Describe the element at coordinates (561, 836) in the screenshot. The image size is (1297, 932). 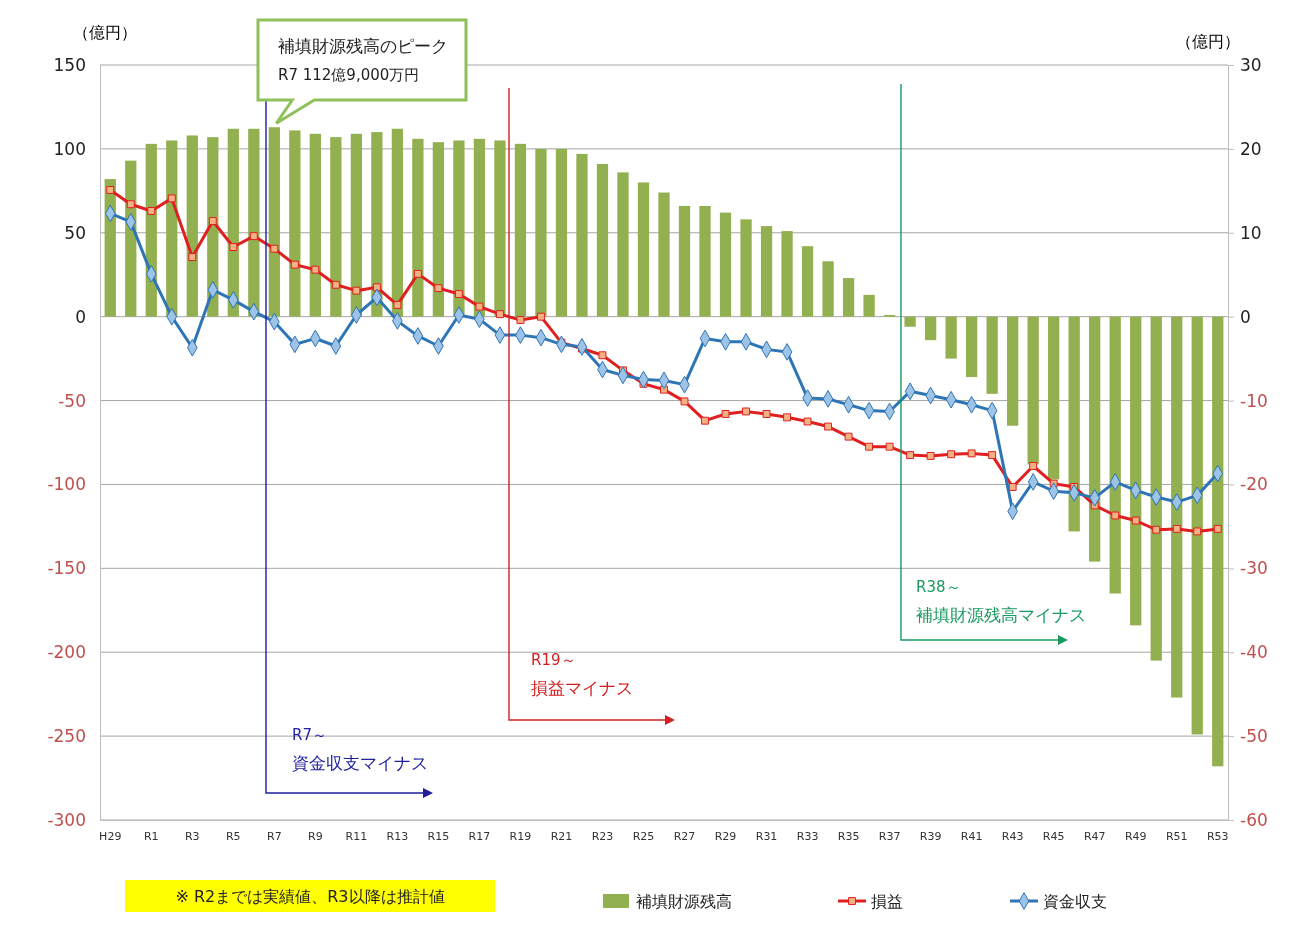
I see `x-tick-label: R21` at that location.